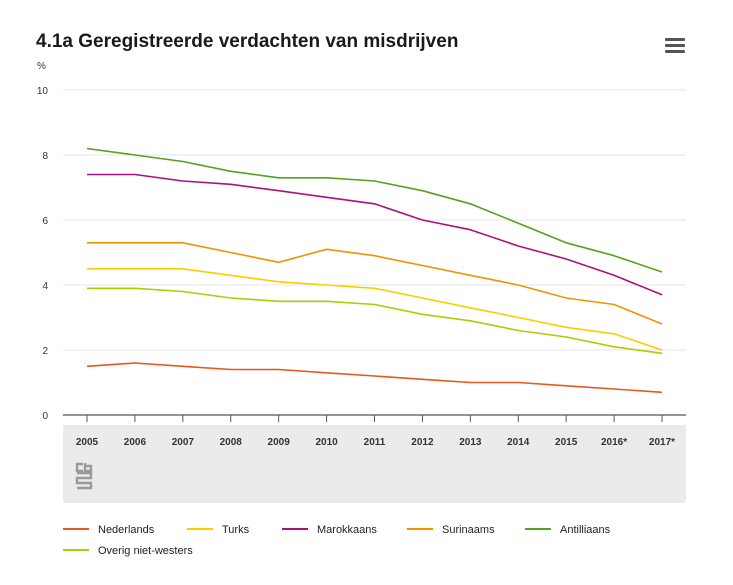  I want to click on legend-item-nederlands: Nederlands, so click(108, 530).